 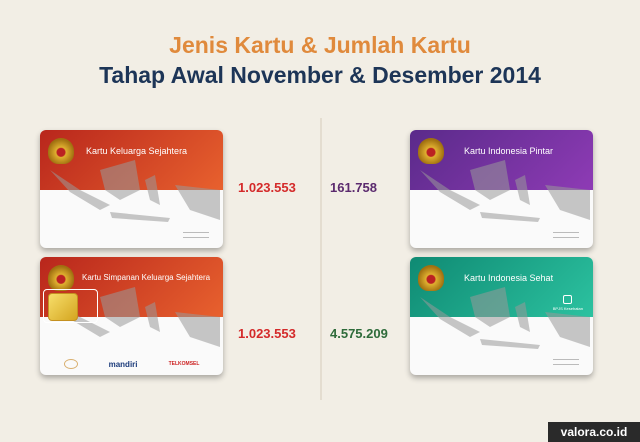 I want to click on card-kis: Kartu Indonesia Sehat BPJS Kesehatan, so click(x=501, y=316).